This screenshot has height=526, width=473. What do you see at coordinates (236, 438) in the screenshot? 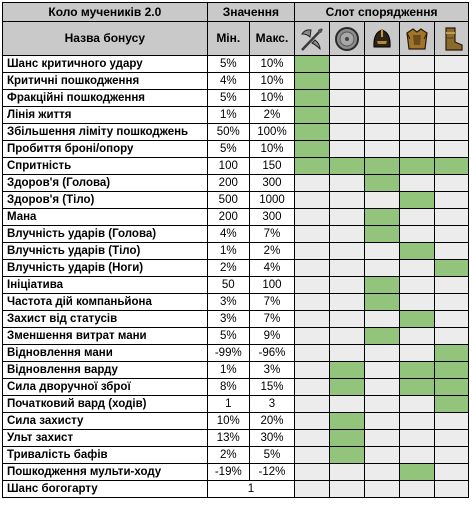
I see `table-row: Ульт захист 13% 30%` at bounding box center [236, 438].